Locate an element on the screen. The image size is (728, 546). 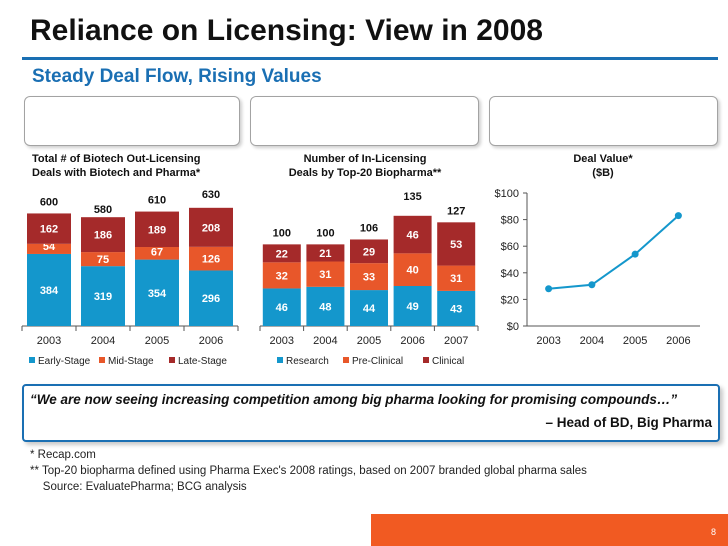
outlicensing-data-label: 54 is located at coordinates (49, 247).